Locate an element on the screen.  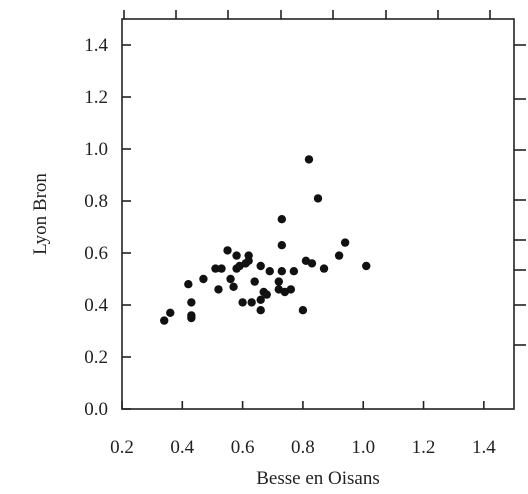
x-tick-label: 0.6 is located at coordinates (243, 447).